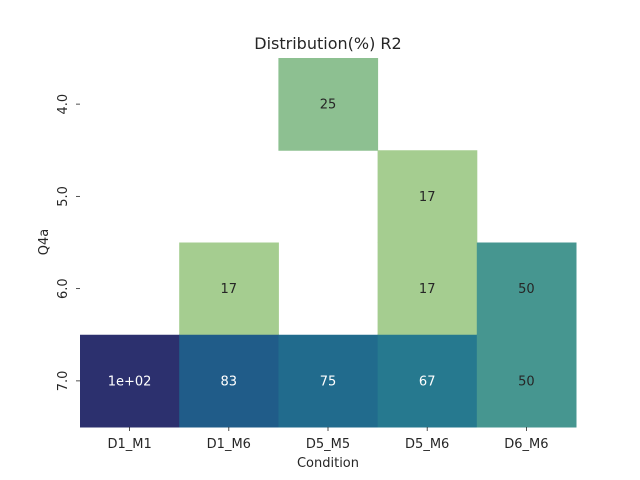 The width and height of the screenshot is (640, 480). I want to click on x-tick-label: D6_M6, so click(526, 444).